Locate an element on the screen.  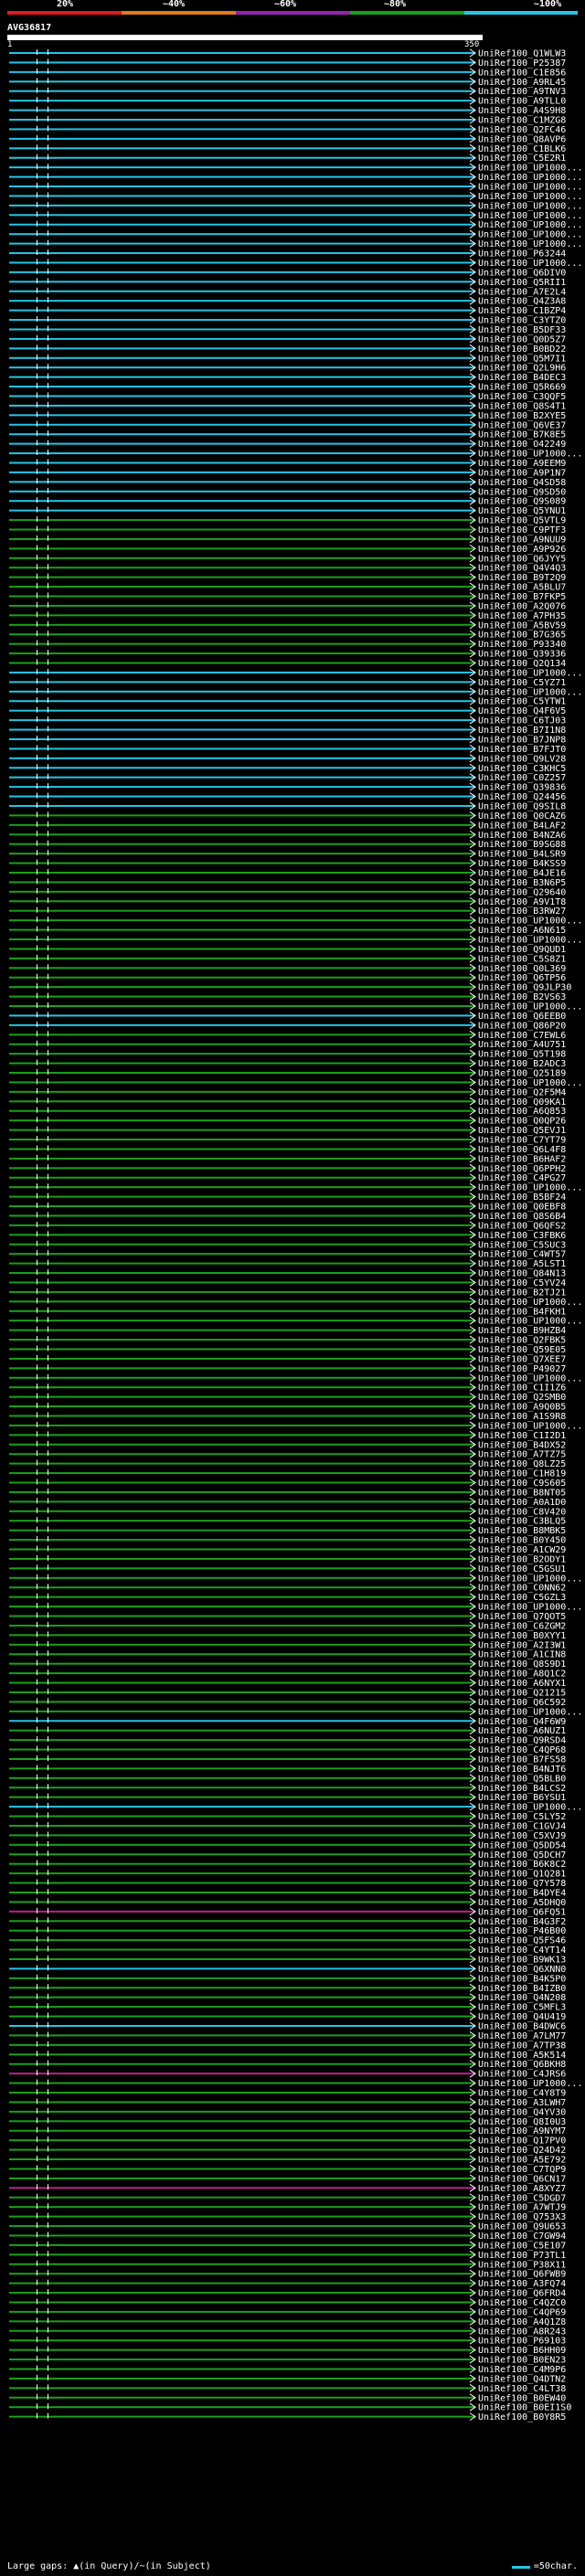
hit-row: UniRef100_Q8AVP6 is located at coordinates (287, 139).